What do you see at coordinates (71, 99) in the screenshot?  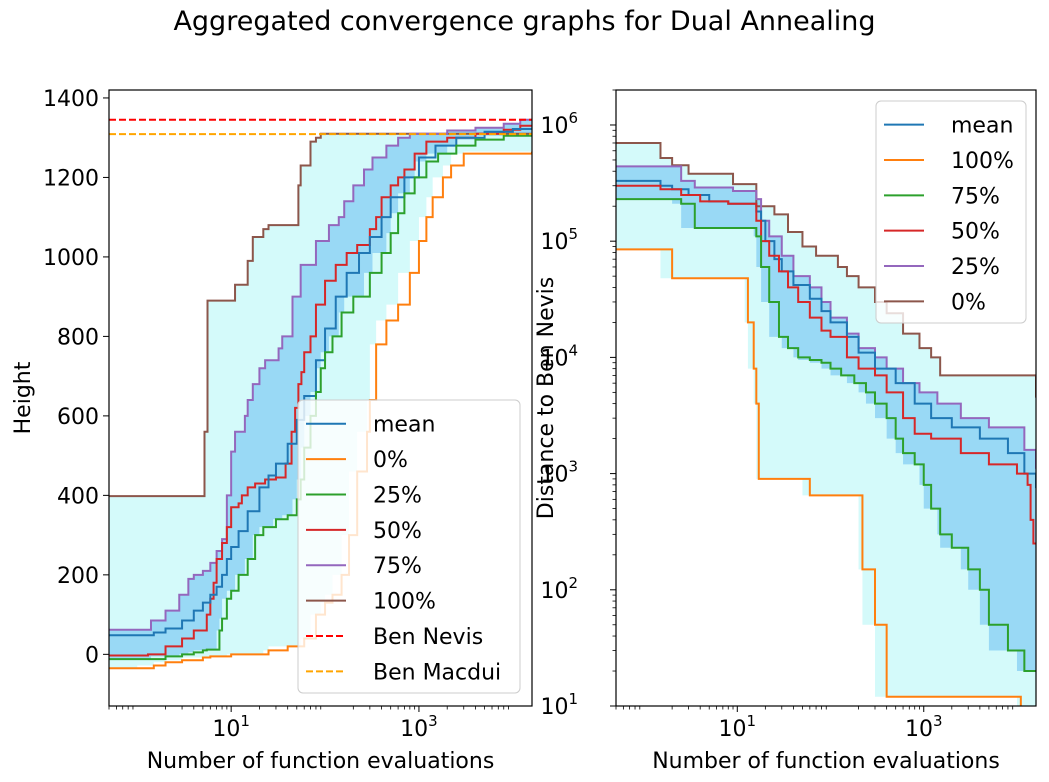 I see `y-tick-label: 1400` at bounding box center [71, 99].